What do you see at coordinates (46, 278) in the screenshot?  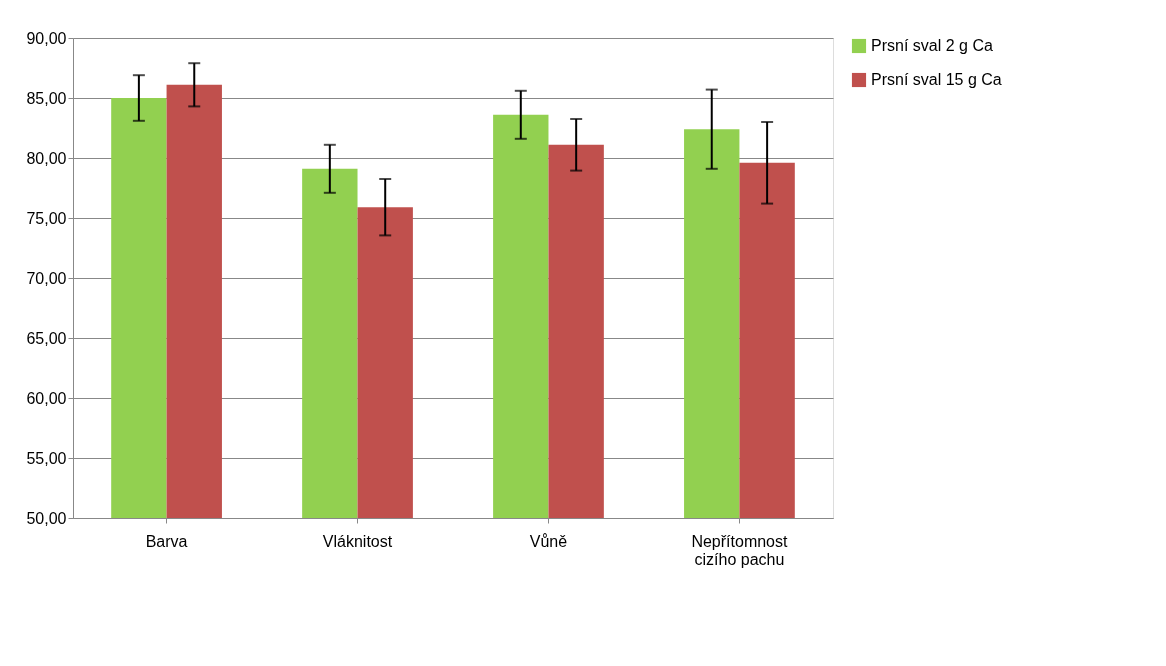 I see `y-tick-label: 70,00` at bounding box center [46, 278].